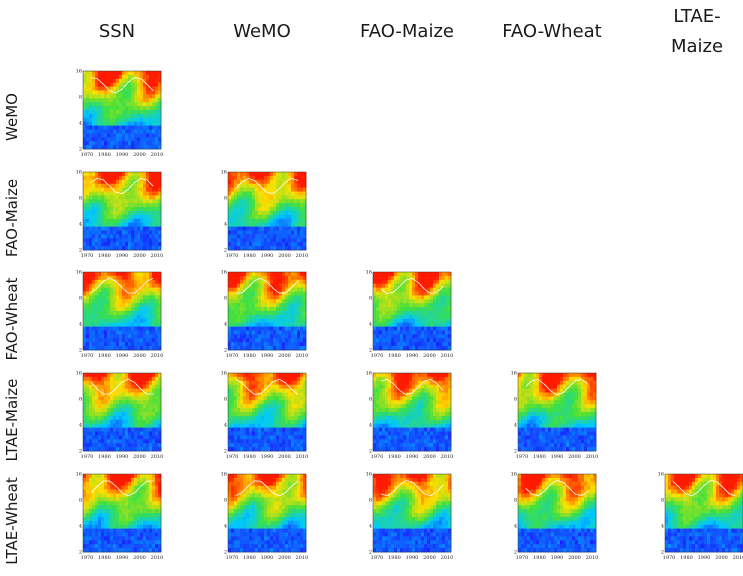 The height and width of the screenshot is (576, 743). Describe the element at coordinates (429, 457) in the screenshot. I see `x-tick-label: 2000` at that location.